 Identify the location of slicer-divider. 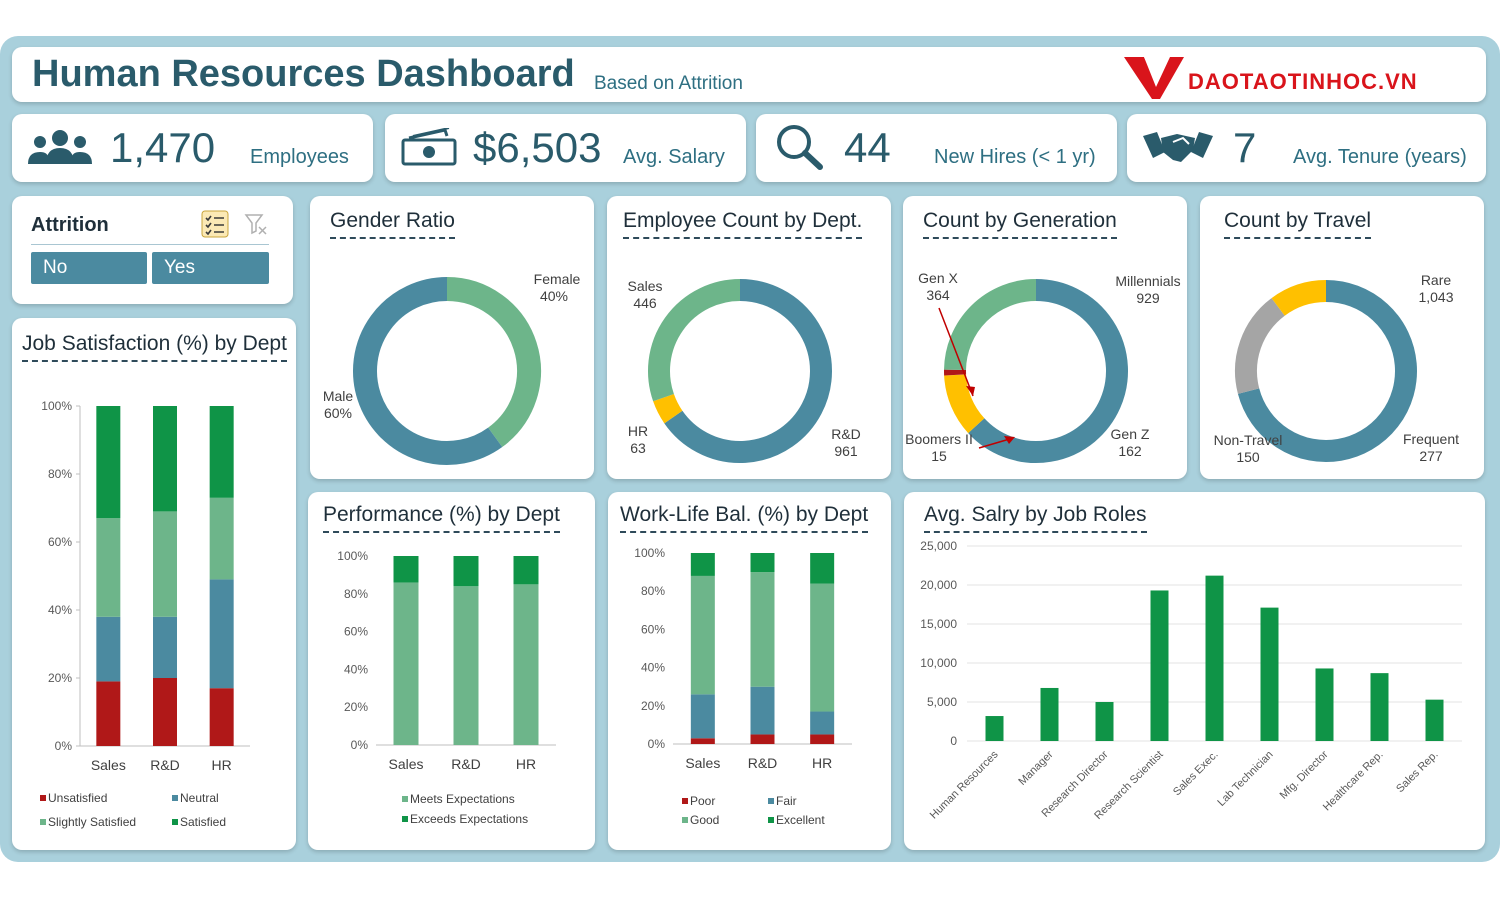
(150, 244).